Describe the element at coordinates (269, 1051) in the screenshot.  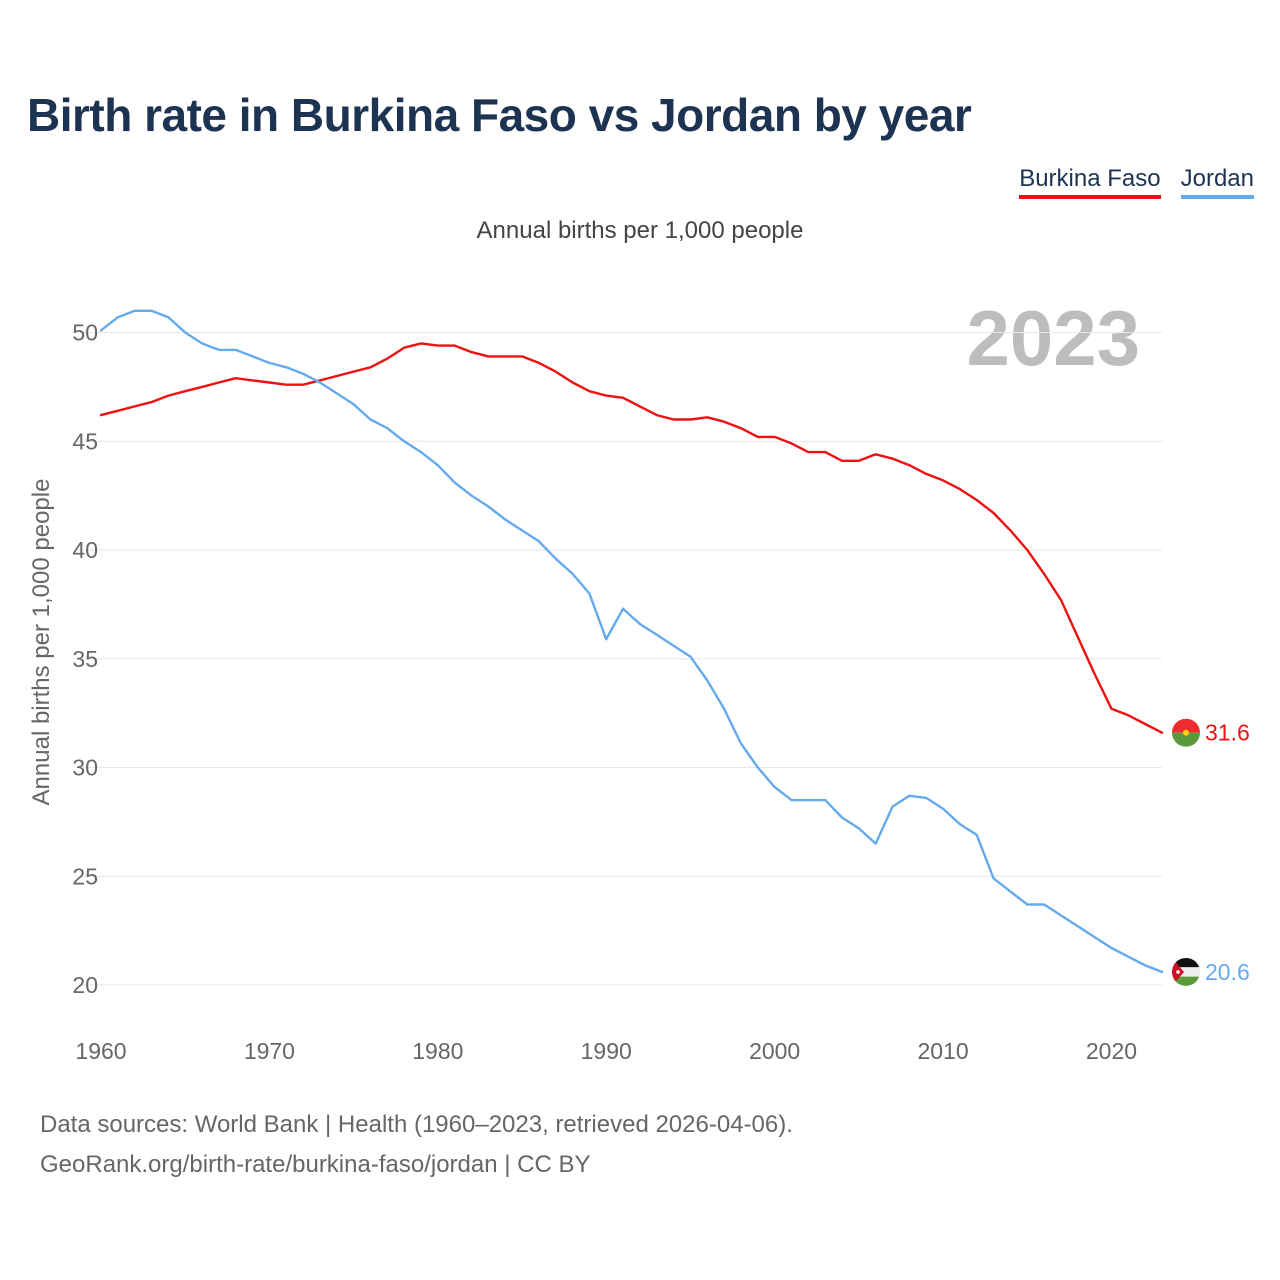
I see `x-tick-label: 1970` at that location.